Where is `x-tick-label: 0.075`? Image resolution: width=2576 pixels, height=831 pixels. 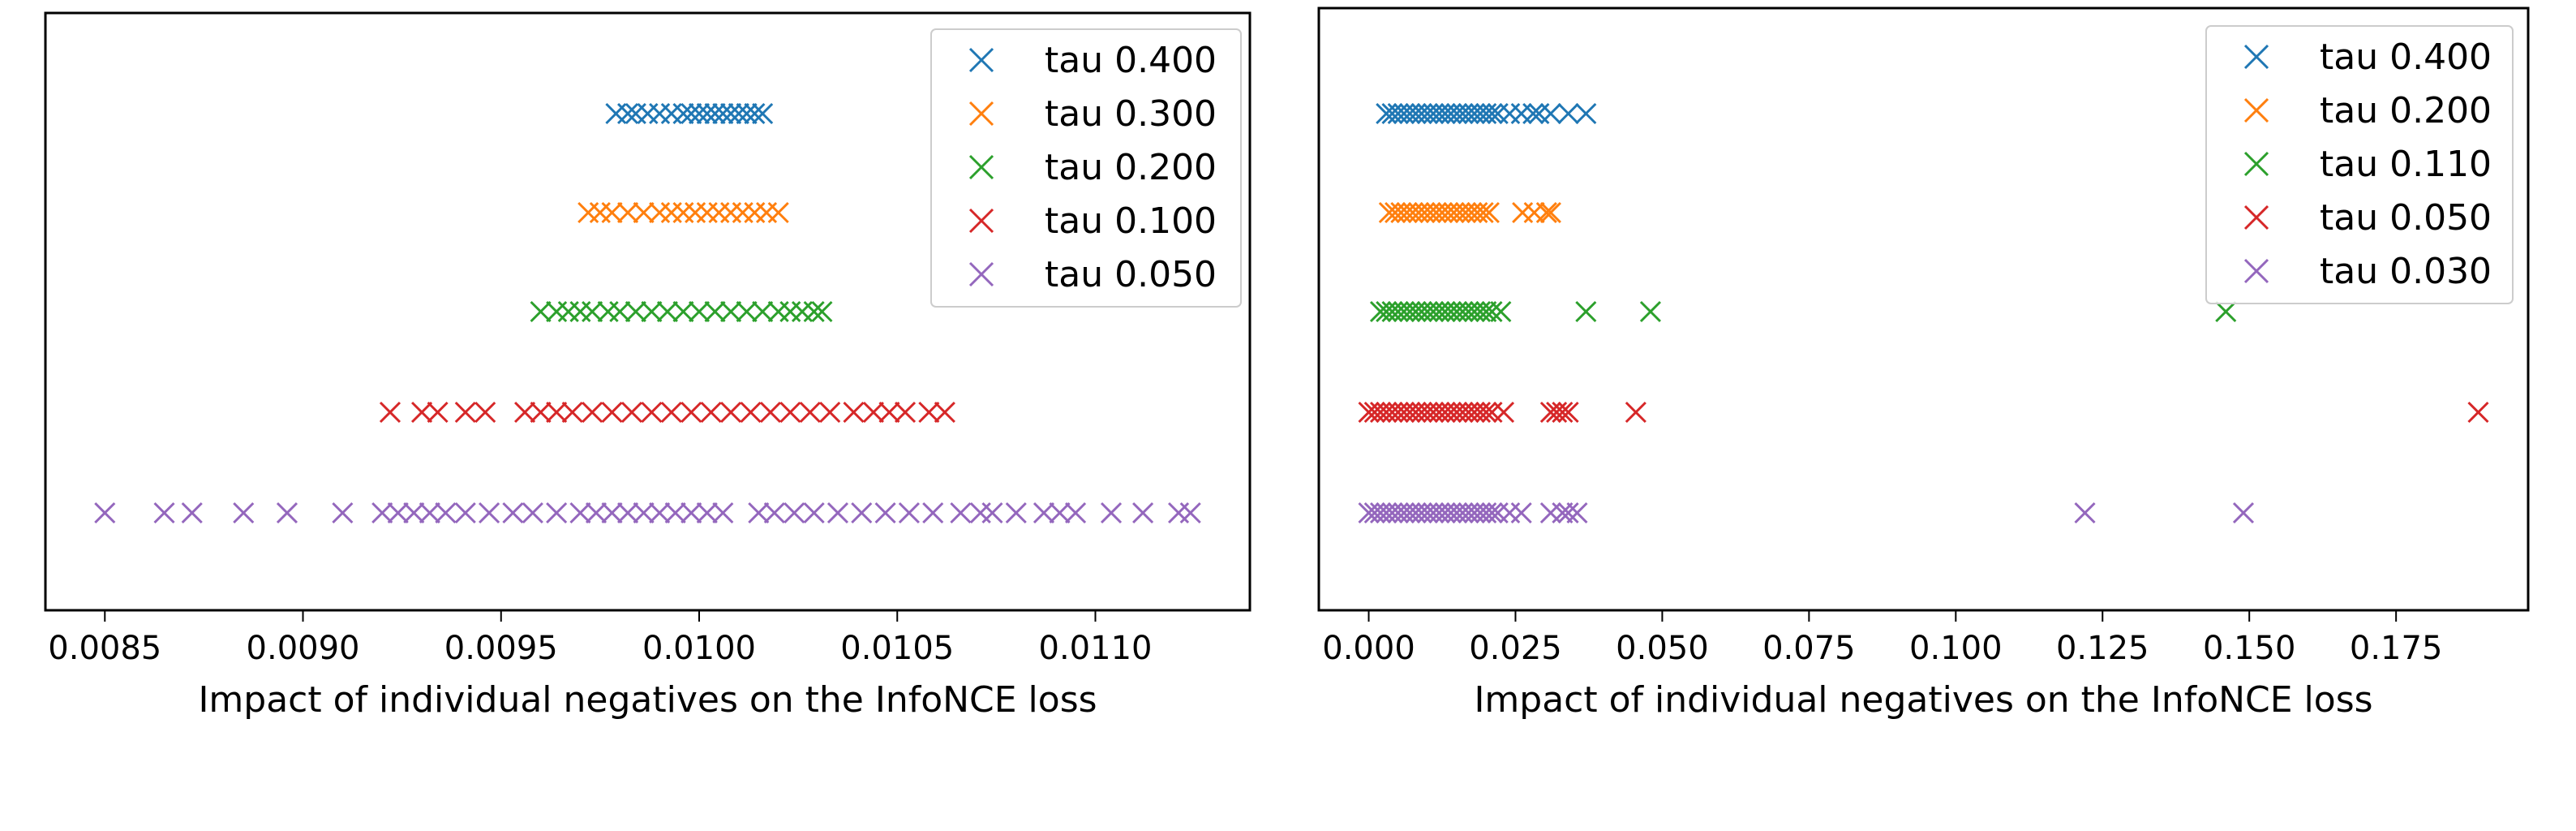
x-tick-label: 0.075 is located at coordinates (1809, 648).